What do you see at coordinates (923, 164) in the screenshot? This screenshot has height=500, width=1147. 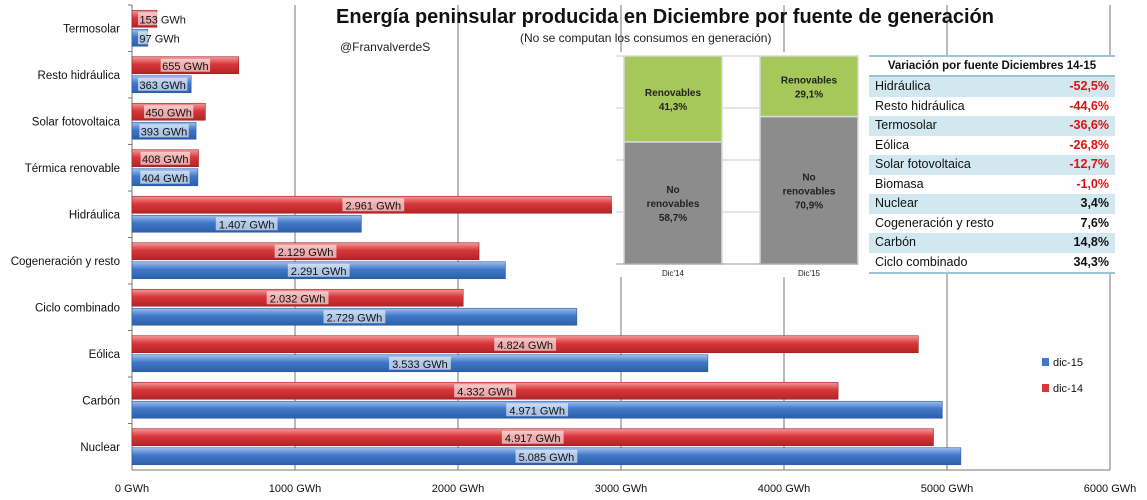 I see `row-label: Solar fotovoltaica` at bounding box center [923, 164].